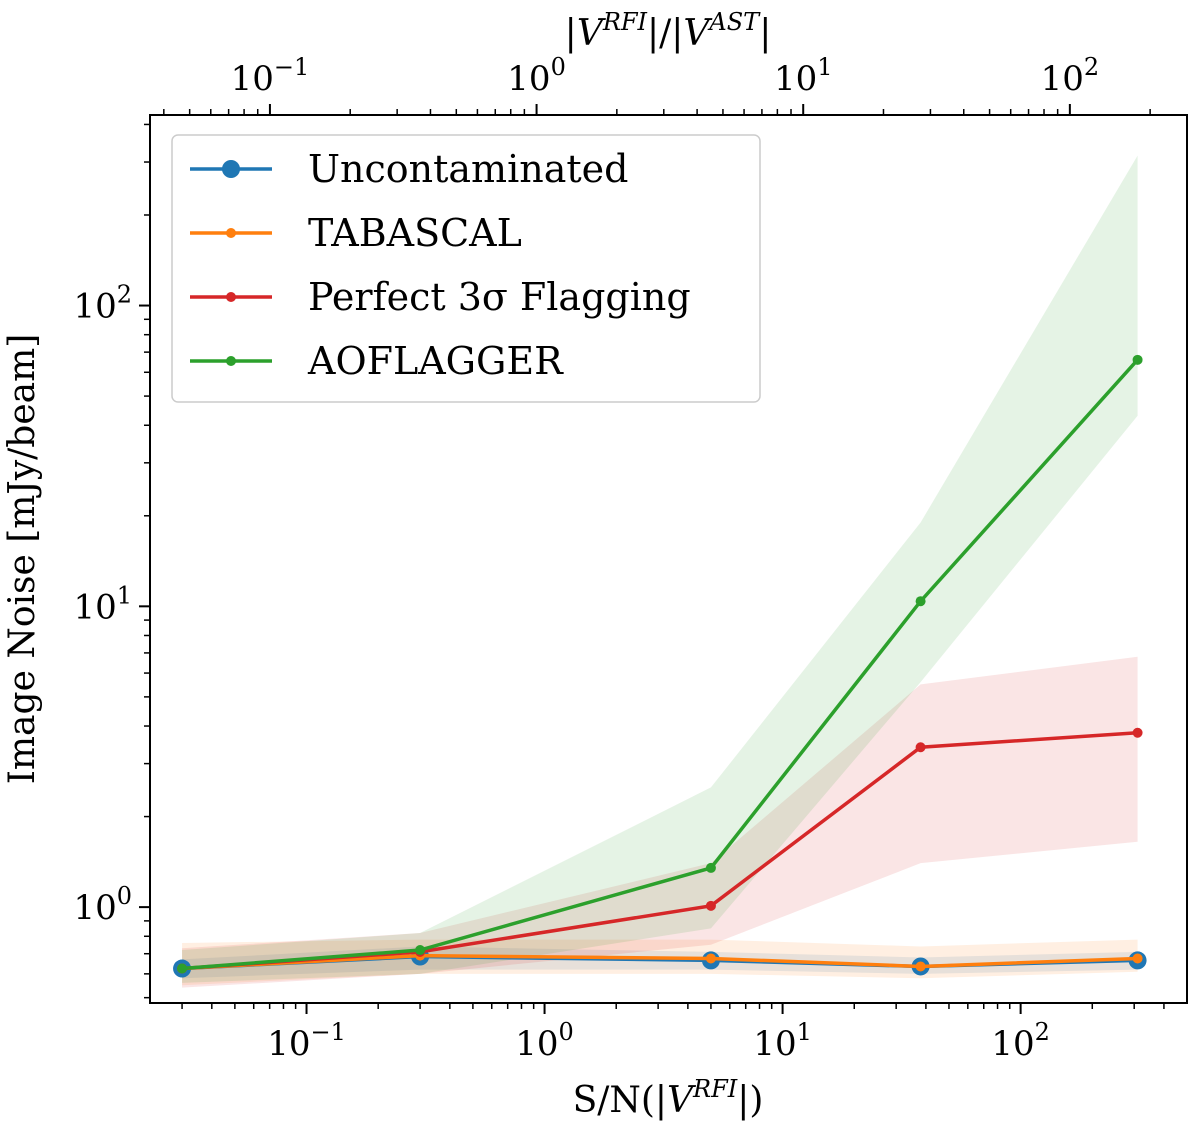 This screenshot has height=1127, width=1200. What do you see at coordinates (231, 169) in the screenshot?
I see `legend-marker-uncontaminated` at bounding box center [231, 169].